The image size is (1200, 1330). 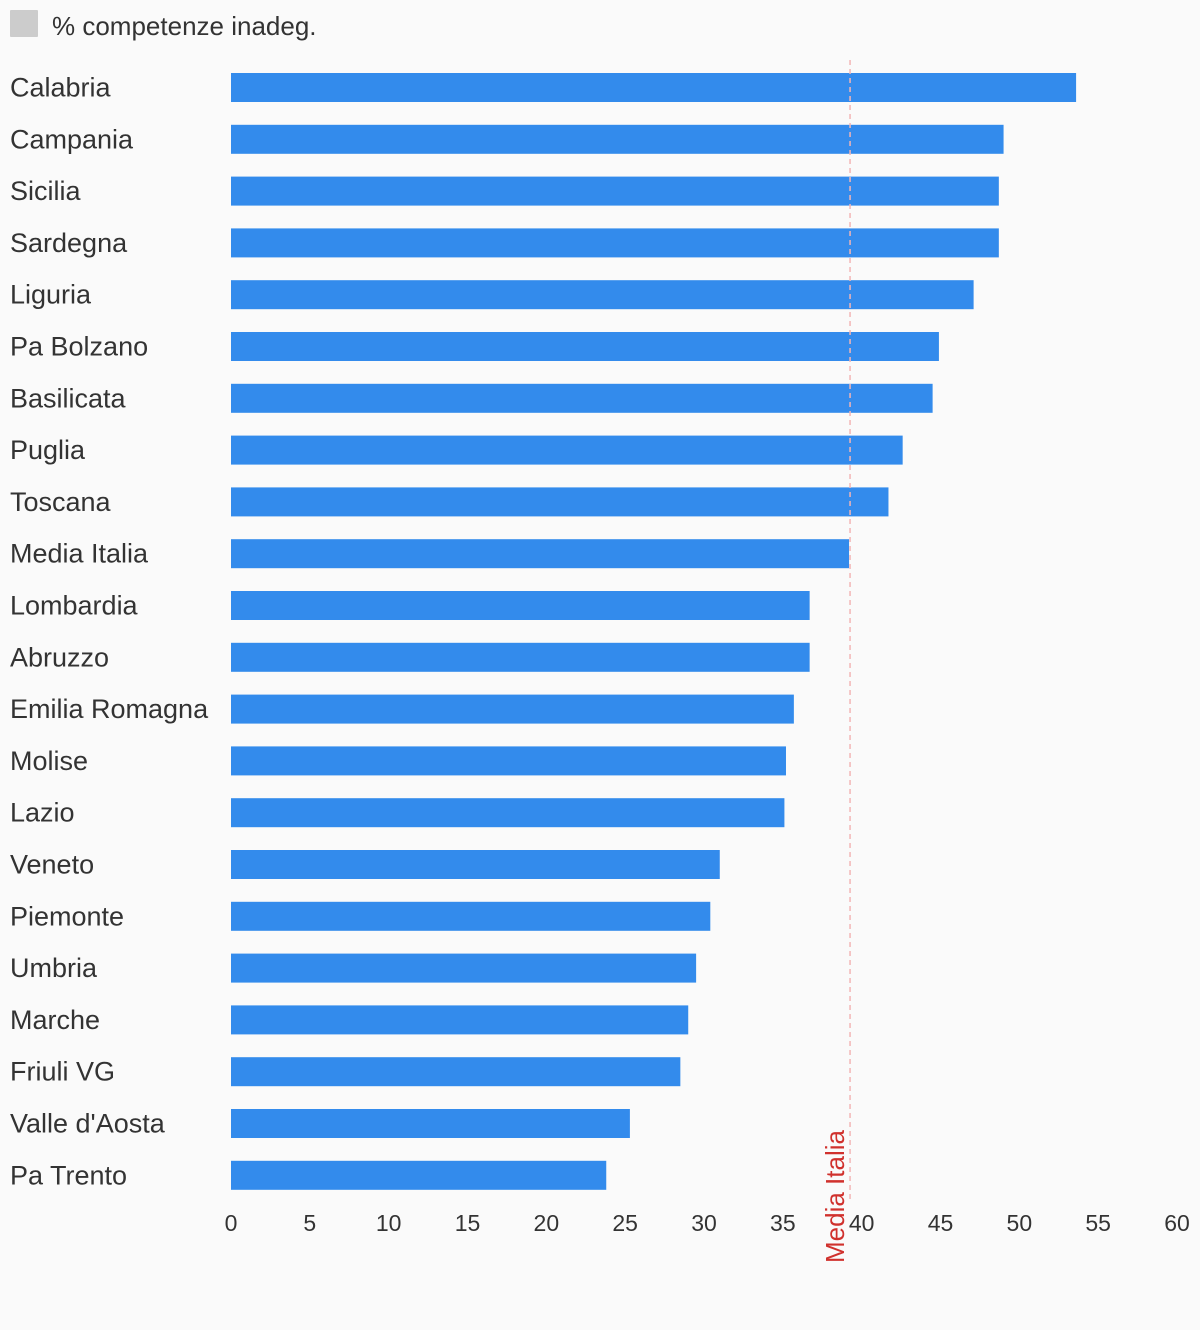 What do you see at coordinates (468, 1223) in the screenshot?
I see `x-tick-label: 15` at bounding box center [468, 1223].